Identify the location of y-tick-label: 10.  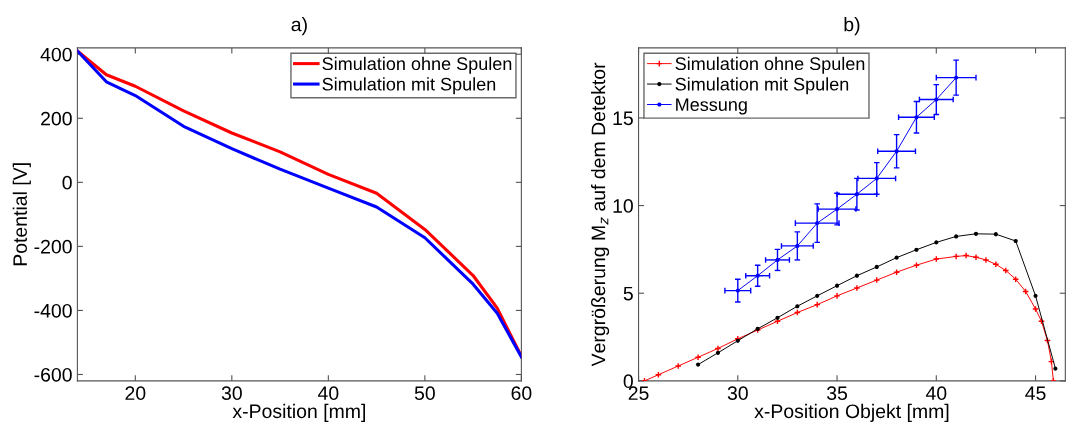
(623, 206).